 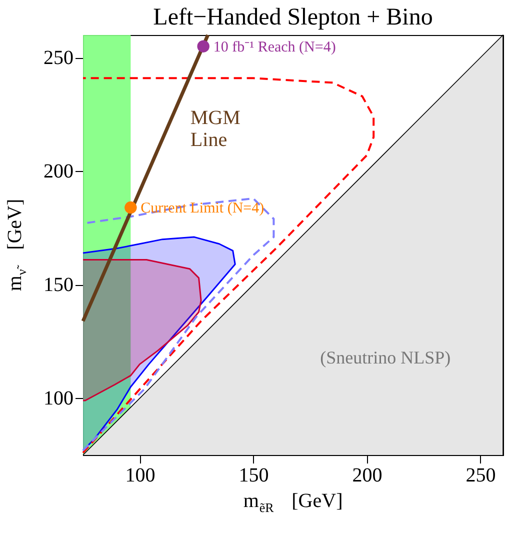 What do you see at coordinates (215, 129) in the screenshot?
I see `series-label: MGM Line` at bounding box center [215, 129].